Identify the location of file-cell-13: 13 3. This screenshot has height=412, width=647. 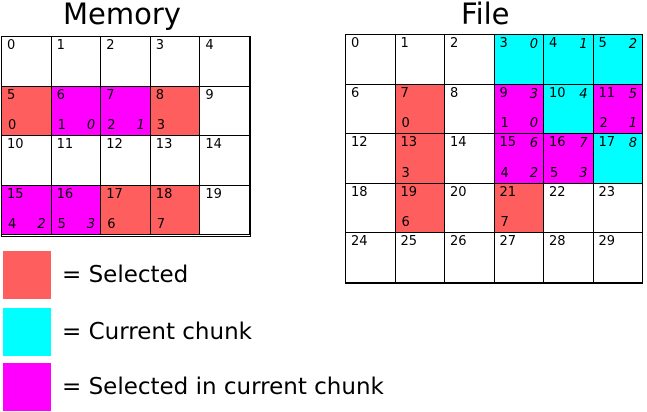
(419, 158).